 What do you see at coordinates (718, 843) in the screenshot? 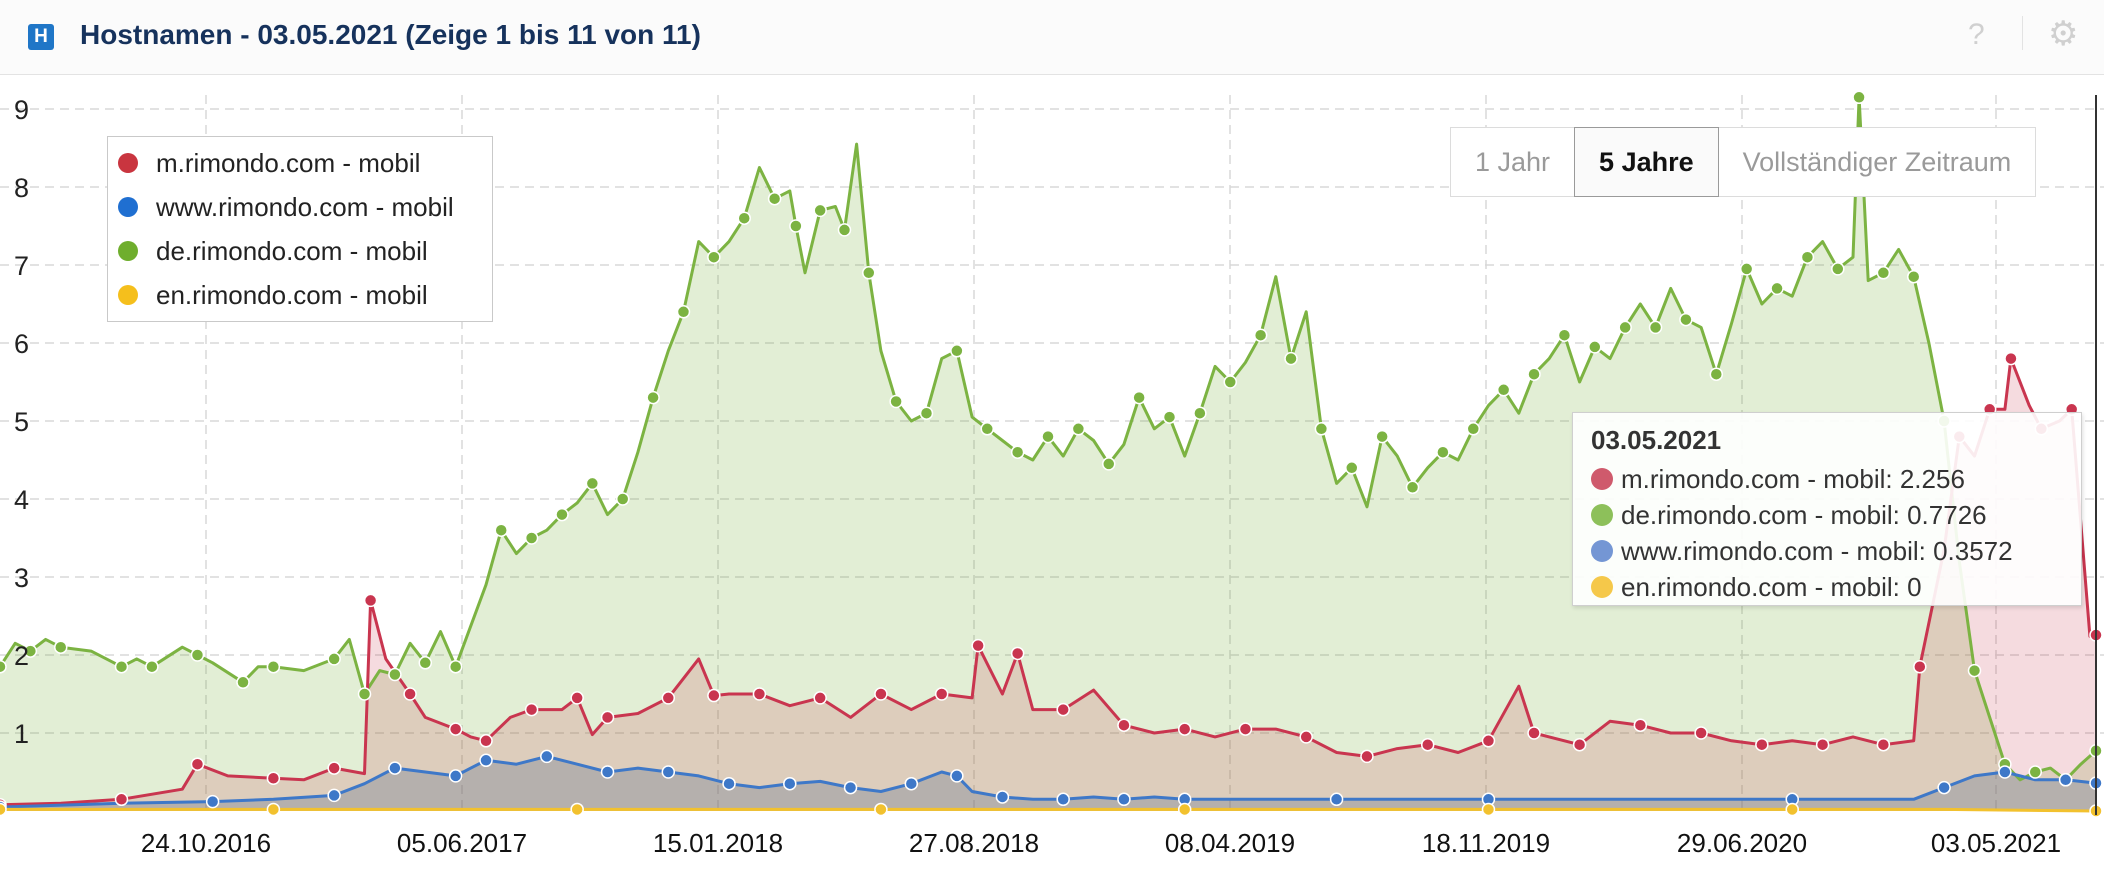
I see `x-tick-label: 15.01.2018` at bounding box center [718, 843].